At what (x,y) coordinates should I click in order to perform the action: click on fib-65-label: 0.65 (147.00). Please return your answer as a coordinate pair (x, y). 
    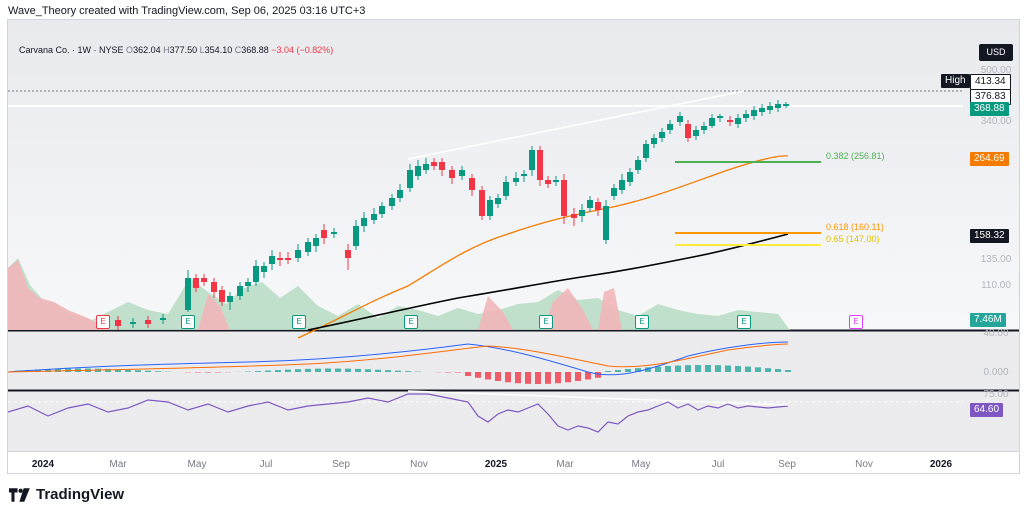
    Looking at the image, I should click on (853, 239).